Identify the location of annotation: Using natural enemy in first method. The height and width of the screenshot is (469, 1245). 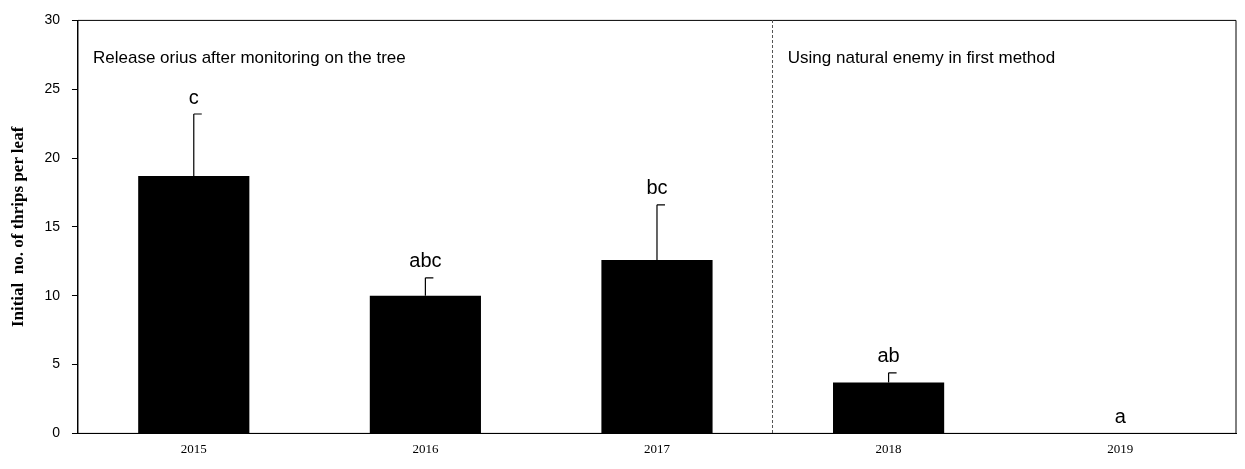
(921, 58).